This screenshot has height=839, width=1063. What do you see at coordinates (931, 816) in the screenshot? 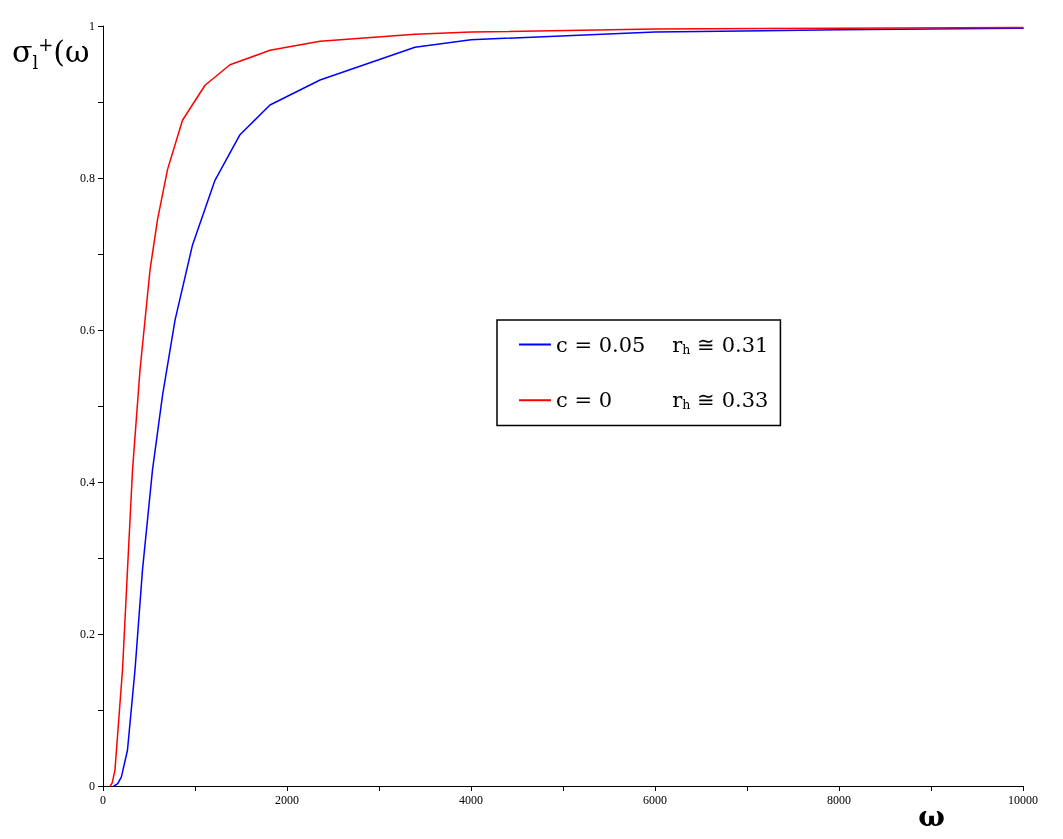
I see `x-axis-title: ω` at bounding box center [931, 816].